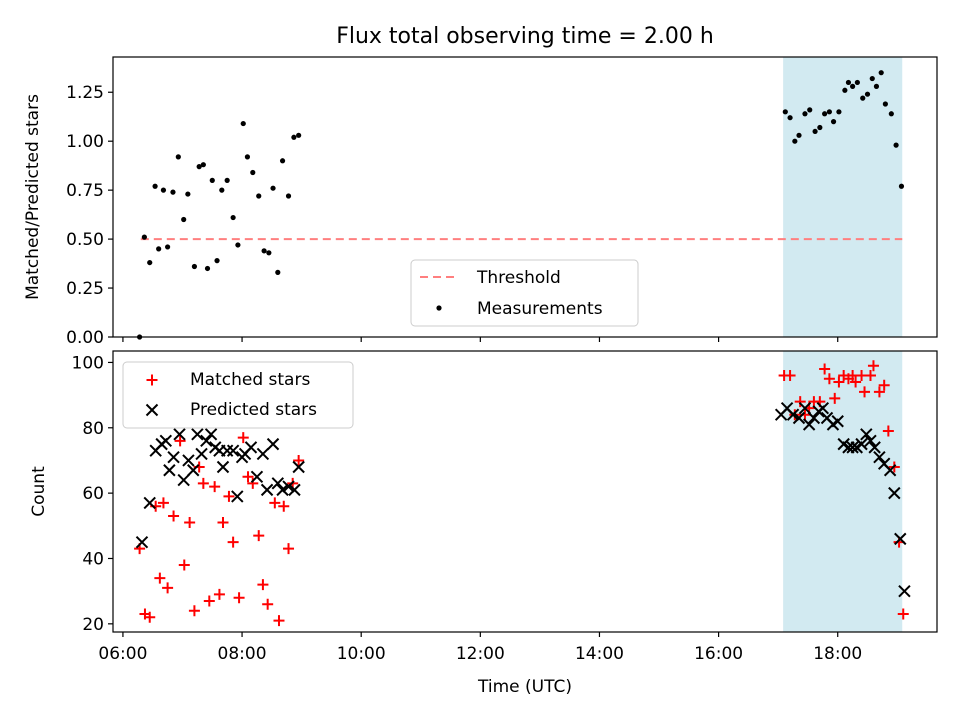 This screenshot has height=720, width=960. What do you see at coordinates (85, 338) in the screenshot?
I see `y-tick-label: 0.00` at bounding box center [85, 338].